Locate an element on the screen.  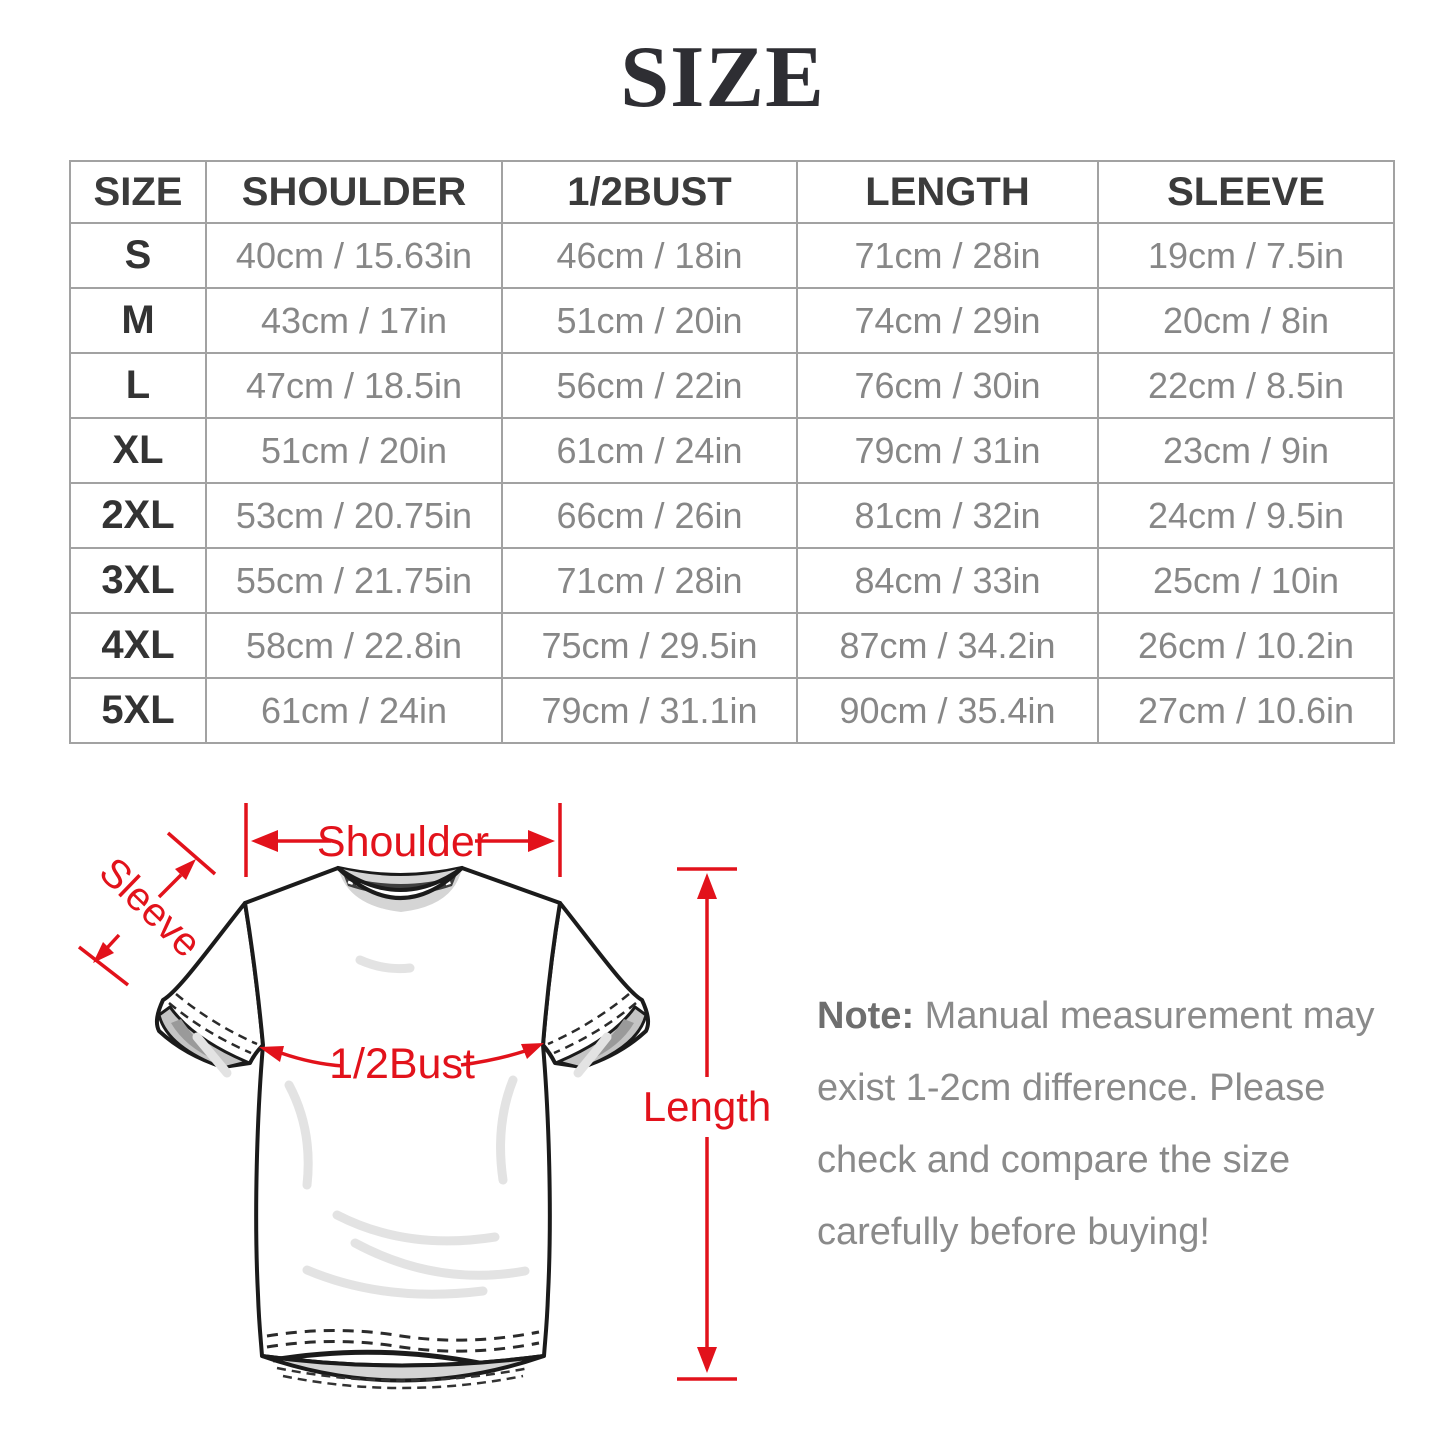
tshirt-wrinkles is located at coordinates (402, 1127).